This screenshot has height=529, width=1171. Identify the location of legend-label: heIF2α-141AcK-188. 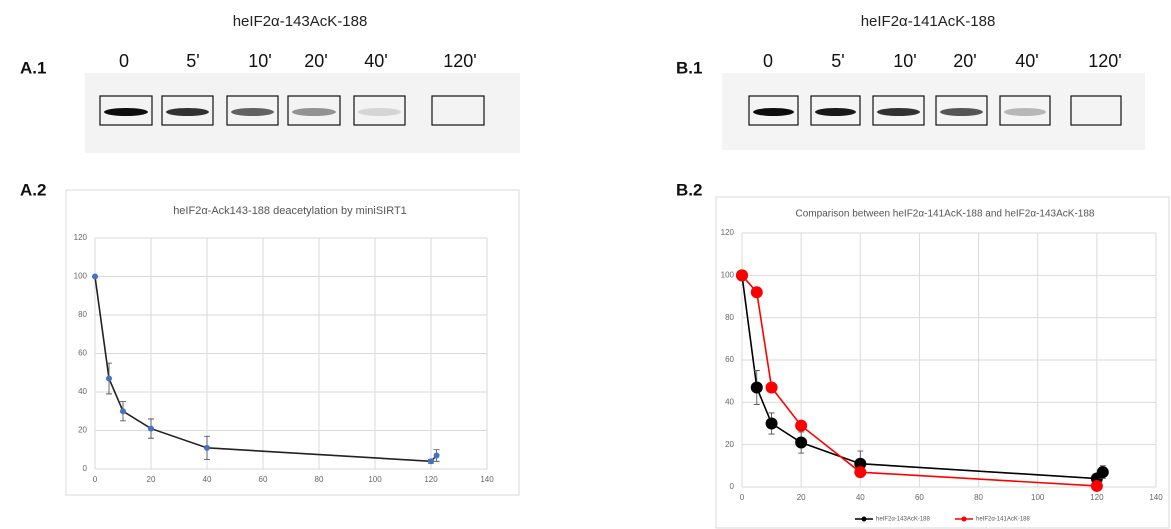
(1003, 520).